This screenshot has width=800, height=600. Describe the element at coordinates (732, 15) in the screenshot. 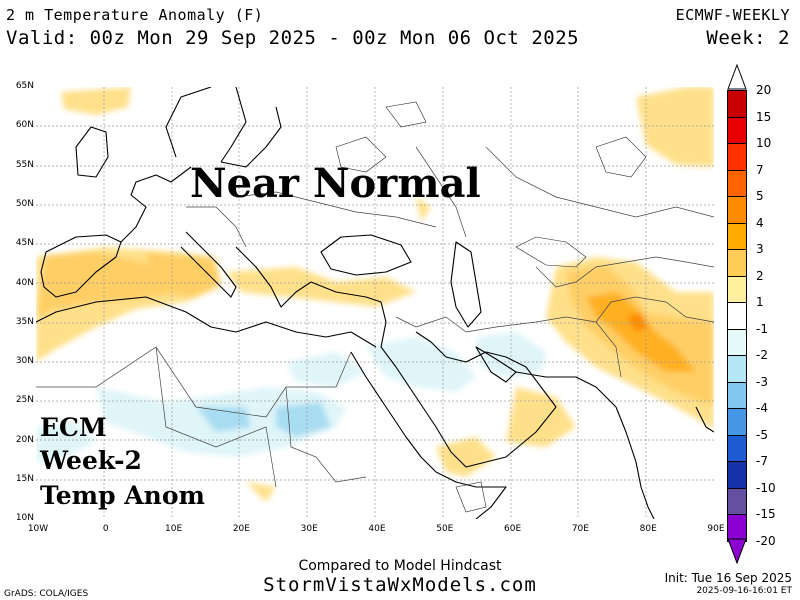

I see `model-name: ECMWF-WEEKLY` at that location.